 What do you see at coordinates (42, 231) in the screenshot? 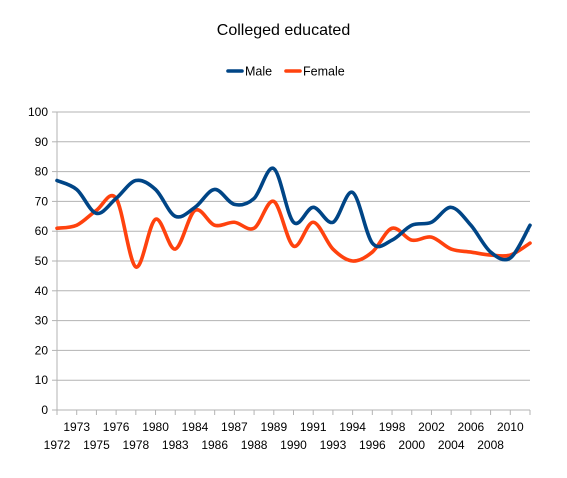
I see `y-tick-label: 60` at bounding box center [42, 231].